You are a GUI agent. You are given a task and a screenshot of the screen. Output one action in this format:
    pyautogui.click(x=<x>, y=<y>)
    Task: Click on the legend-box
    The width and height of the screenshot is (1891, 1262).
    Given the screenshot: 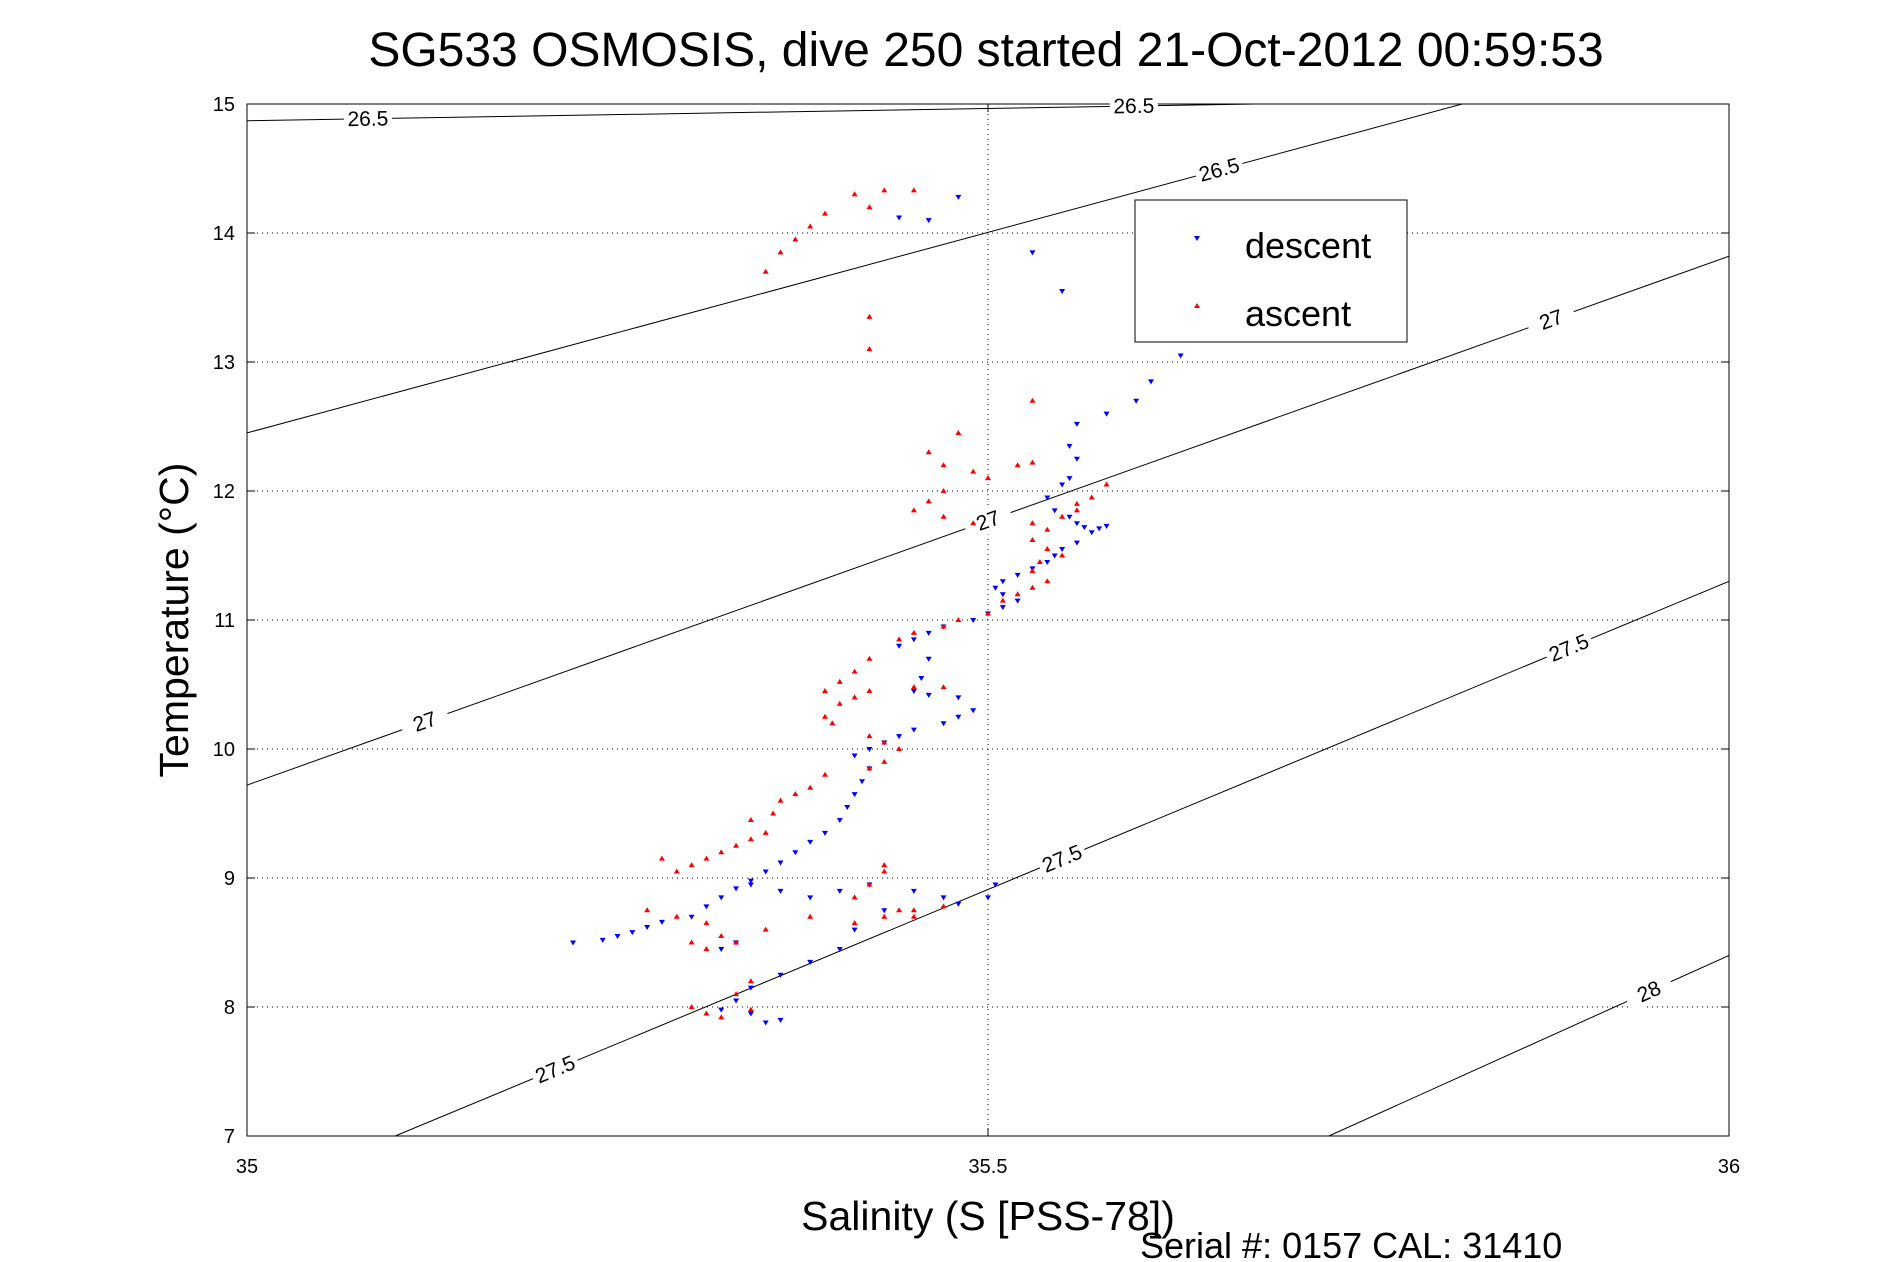 What is the action you would take?
    pyautogui.click(x=1271, y=271)
    